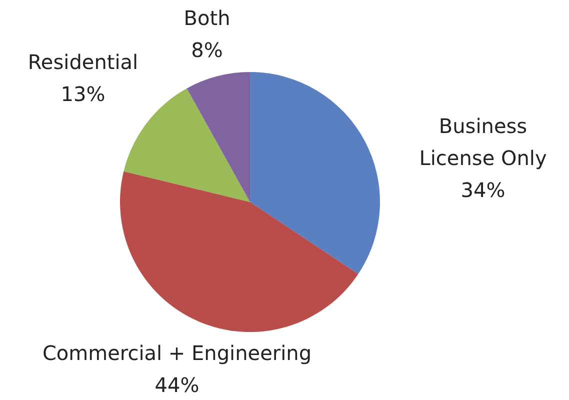 The height and width of the screenshot is (400, 569). Describe the element at coordinates (207, 50) in the screenshot. I see `data-label: 8%` at that location.